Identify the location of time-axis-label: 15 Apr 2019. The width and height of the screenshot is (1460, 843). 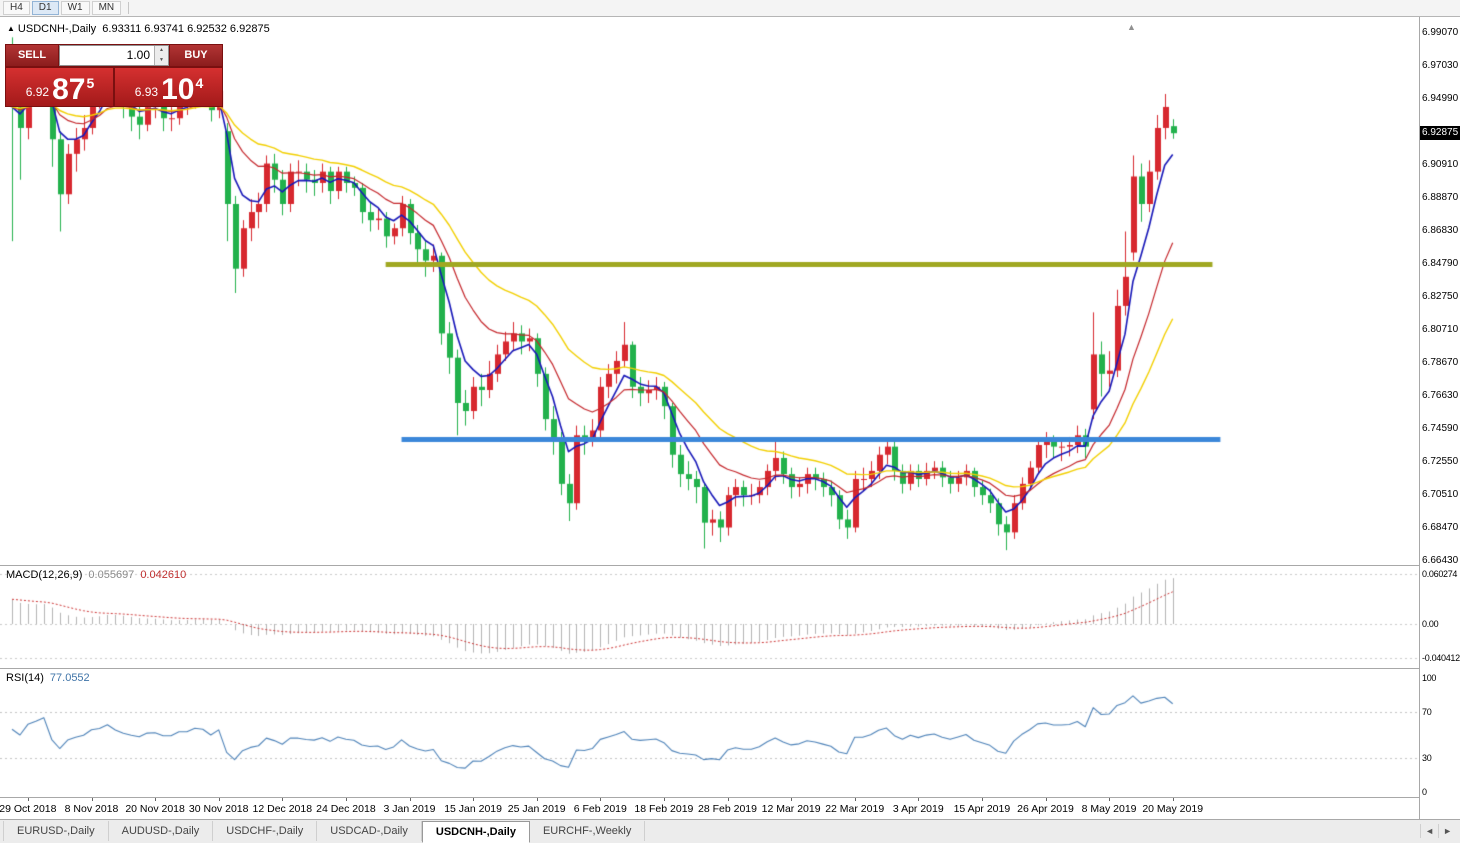
(982, 809).